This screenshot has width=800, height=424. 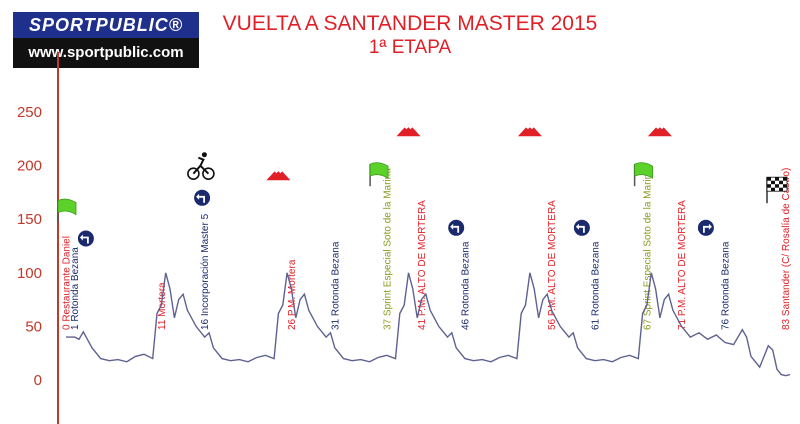 I want to click on sportpublic-logo: SPORTPUBLIC® www.sportpublic.com, so click(x=106, y=40).